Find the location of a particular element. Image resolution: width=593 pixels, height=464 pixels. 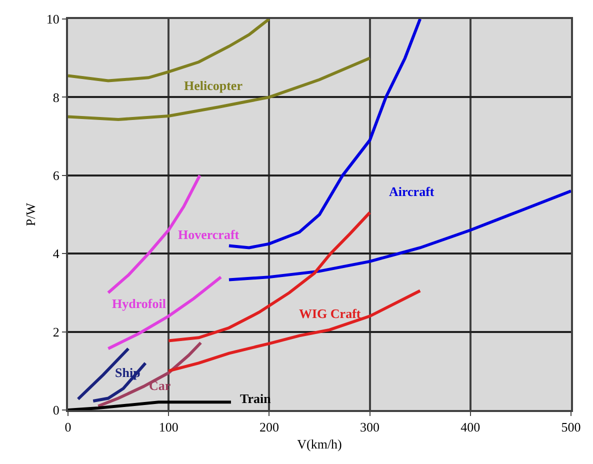

y-tick-label: 6 is located at coordinates (56, 175).